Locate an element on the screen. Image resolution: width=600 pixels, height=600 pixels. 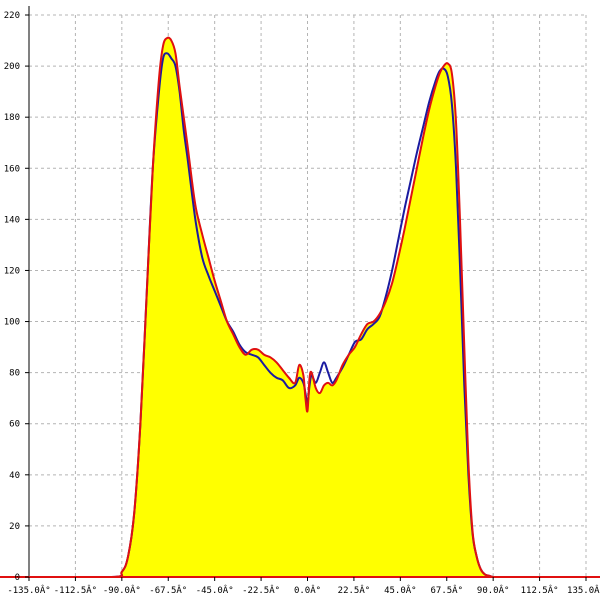
y-tick-label: 200 is located at coordinates (12, 67).